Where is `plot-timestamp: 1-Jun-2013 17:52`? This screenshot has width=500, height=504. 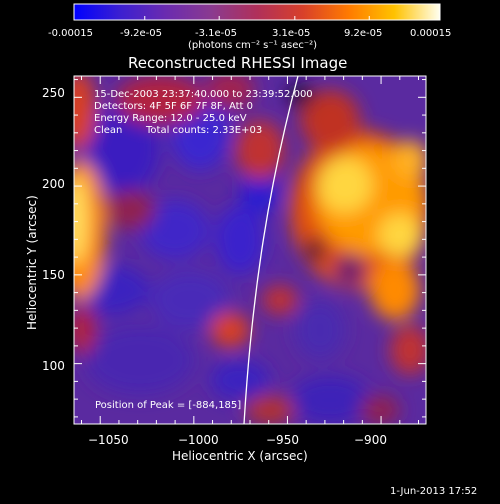 plot-timestamp: 1-Jun-2013 17:52 is located at coordinates (433, 491).